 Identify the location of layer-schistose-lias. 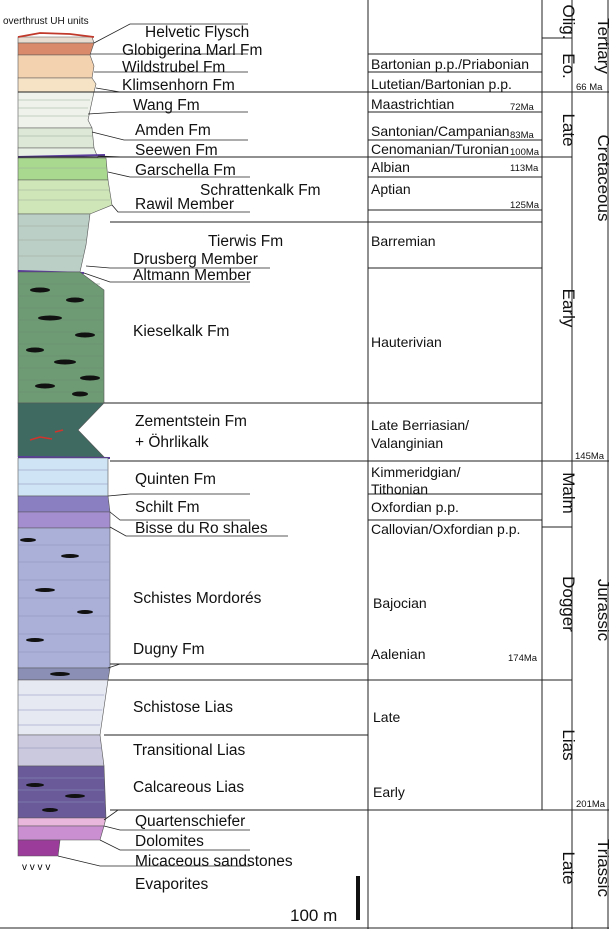
(63, 707).